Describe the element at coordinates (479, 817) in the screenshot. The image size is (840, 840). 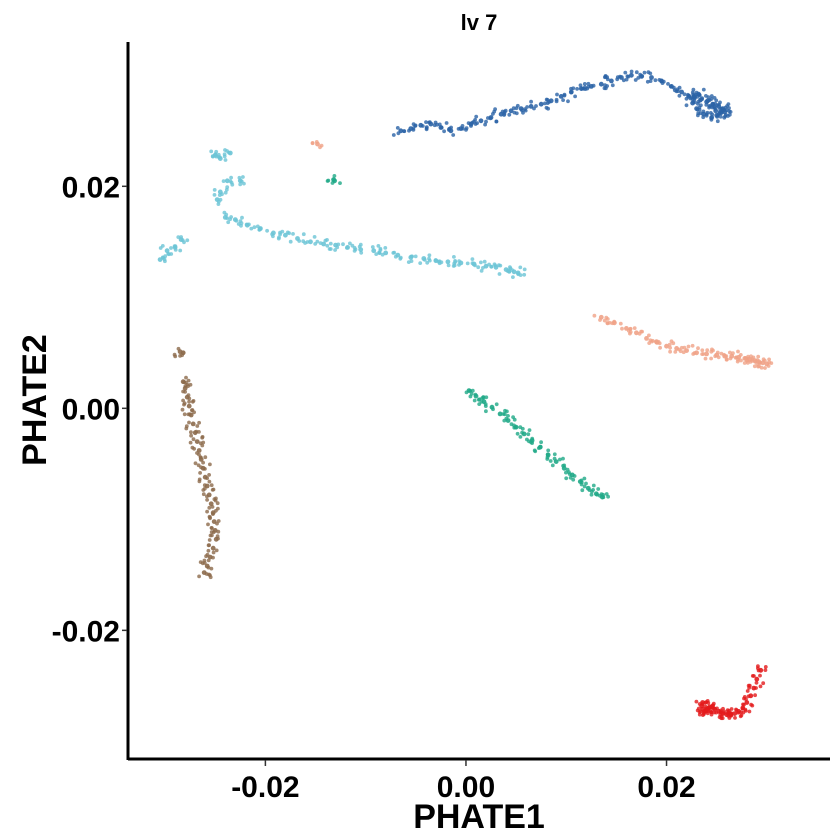
I see `x-axis-label: PHATE1` at that location.